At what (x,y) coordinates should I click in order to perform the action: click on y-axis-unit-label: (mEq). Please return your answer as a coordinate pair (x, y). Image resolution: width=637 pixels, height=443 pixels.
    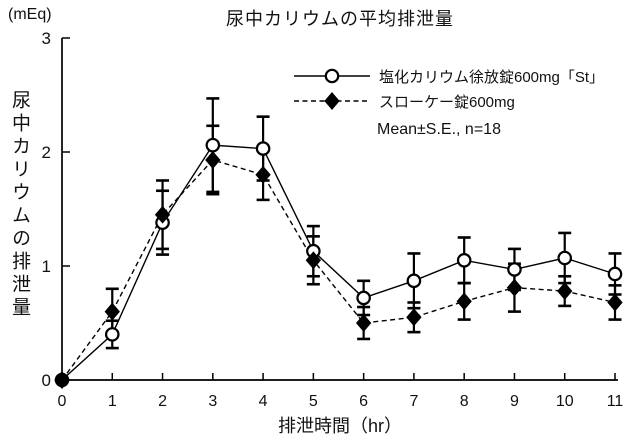
    Looking at the image, I should click on (30, 14).